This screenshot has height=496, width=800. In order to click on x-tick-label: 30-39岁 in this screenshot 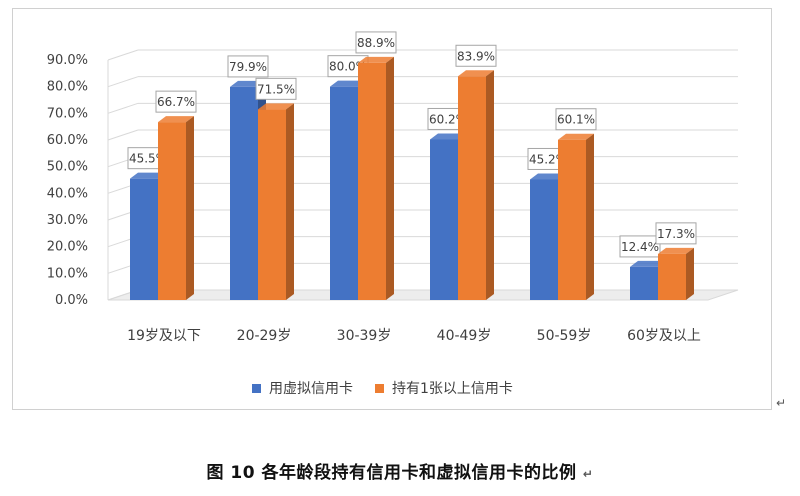, I will do `click(364, 336)`.